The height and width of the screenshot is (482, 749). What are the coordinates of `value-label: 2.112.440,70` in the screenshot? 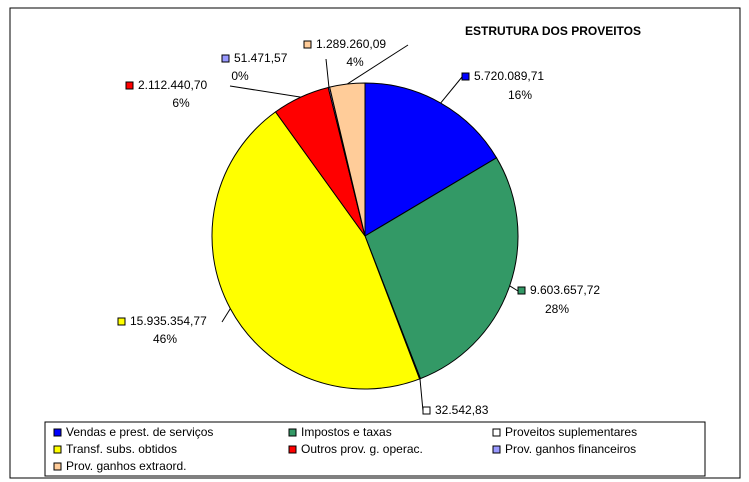 It's located at (173, 85).